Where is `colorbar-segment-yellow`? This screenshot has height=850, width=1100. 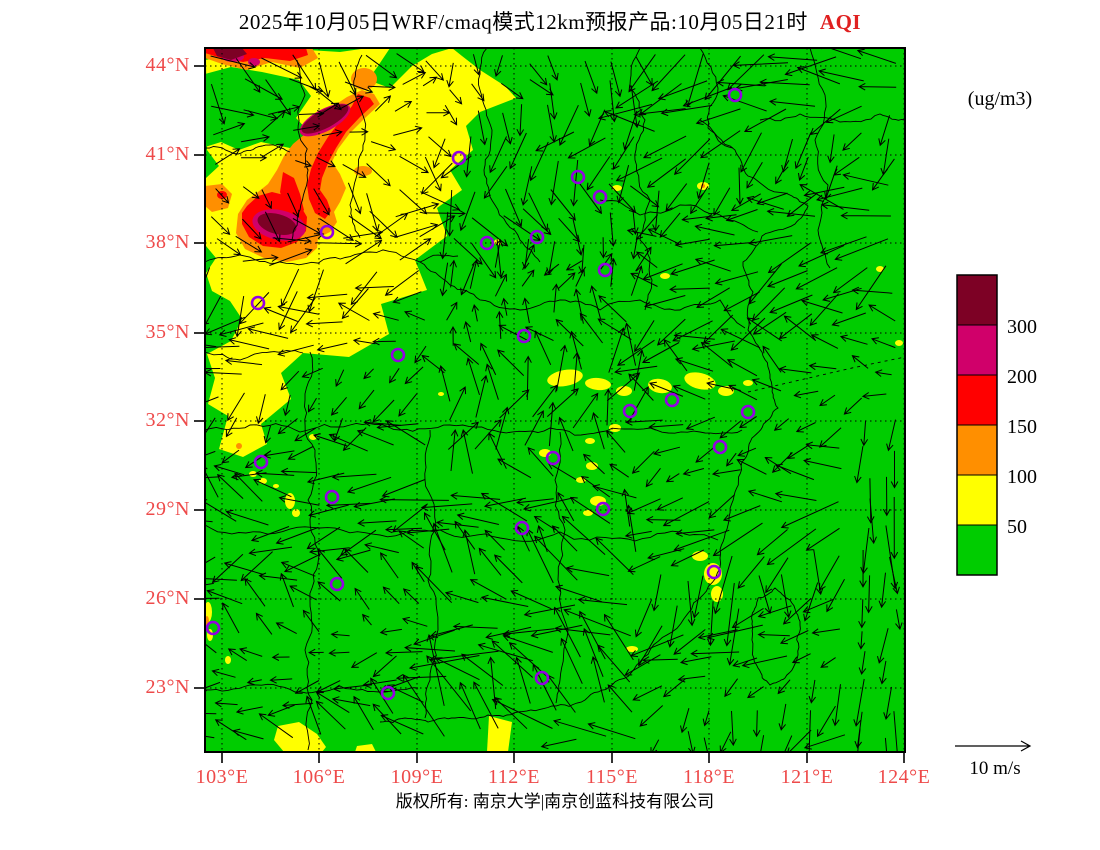 colorbar-segment-yellow is located at coordinates (977, 500).